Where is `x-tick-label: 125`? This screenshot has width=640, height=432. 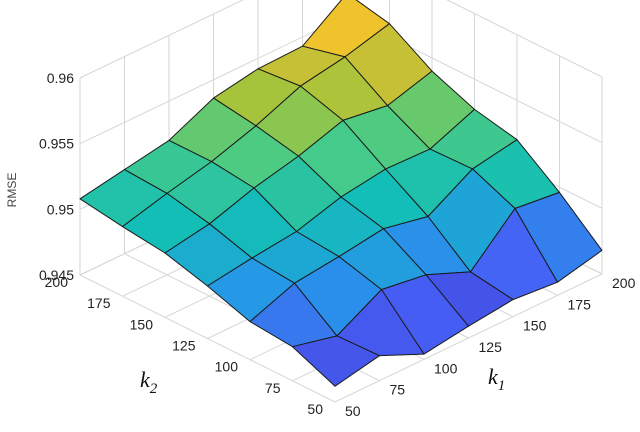
x-tick-label: 125 is located at coordinates (491, 347).